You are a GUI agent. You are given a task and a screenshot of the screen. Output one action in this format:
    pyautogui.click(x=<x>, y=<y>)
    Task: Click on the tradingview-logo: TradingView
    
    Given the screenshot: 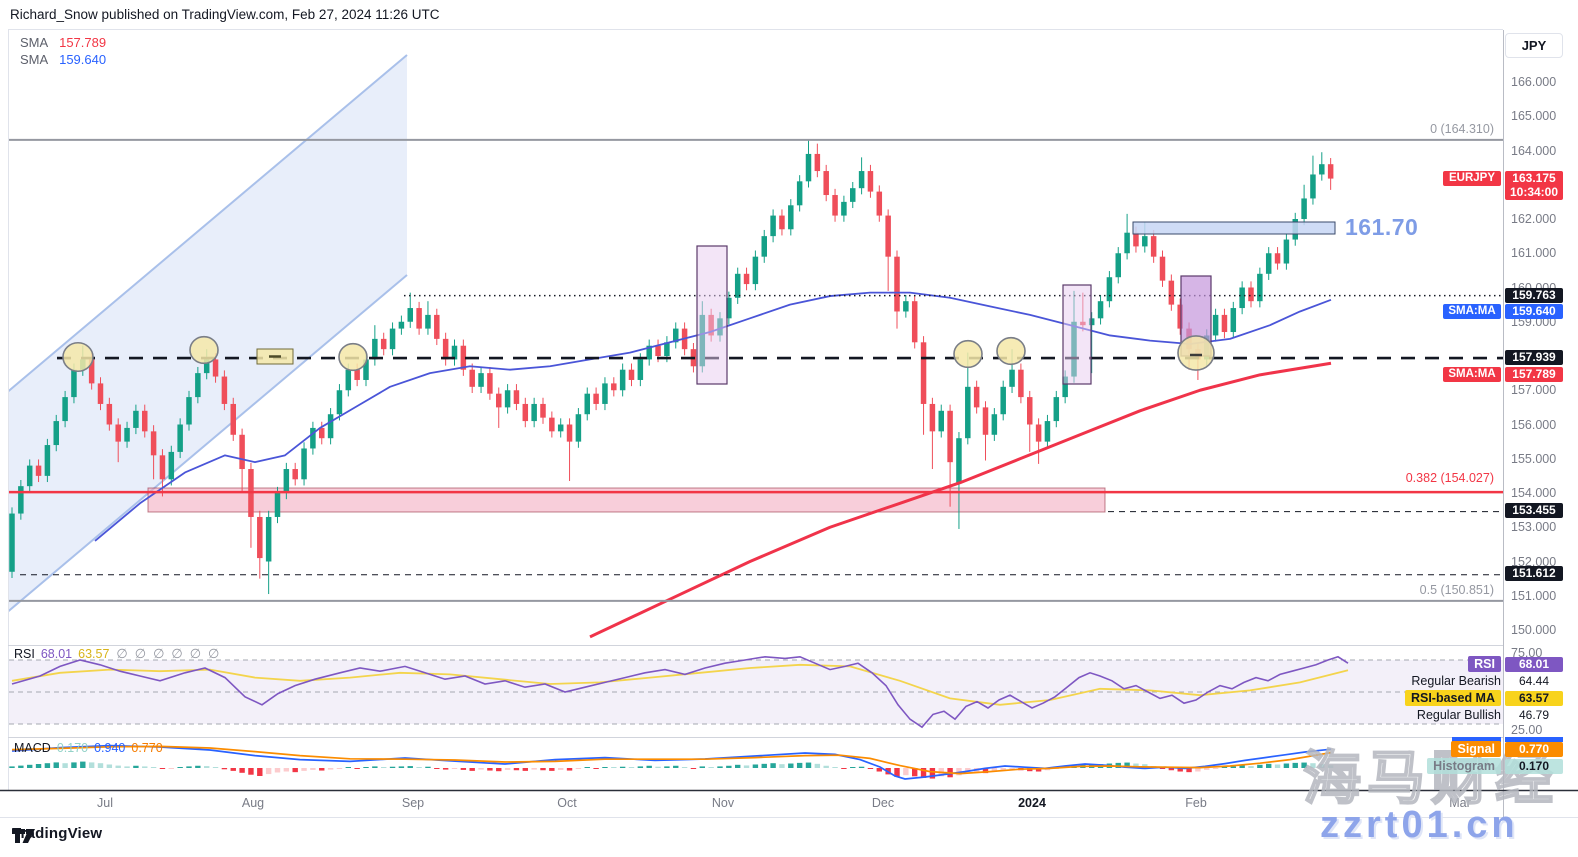 What is the action you would take?
    pyautogui.click(x=57, y=834)
    